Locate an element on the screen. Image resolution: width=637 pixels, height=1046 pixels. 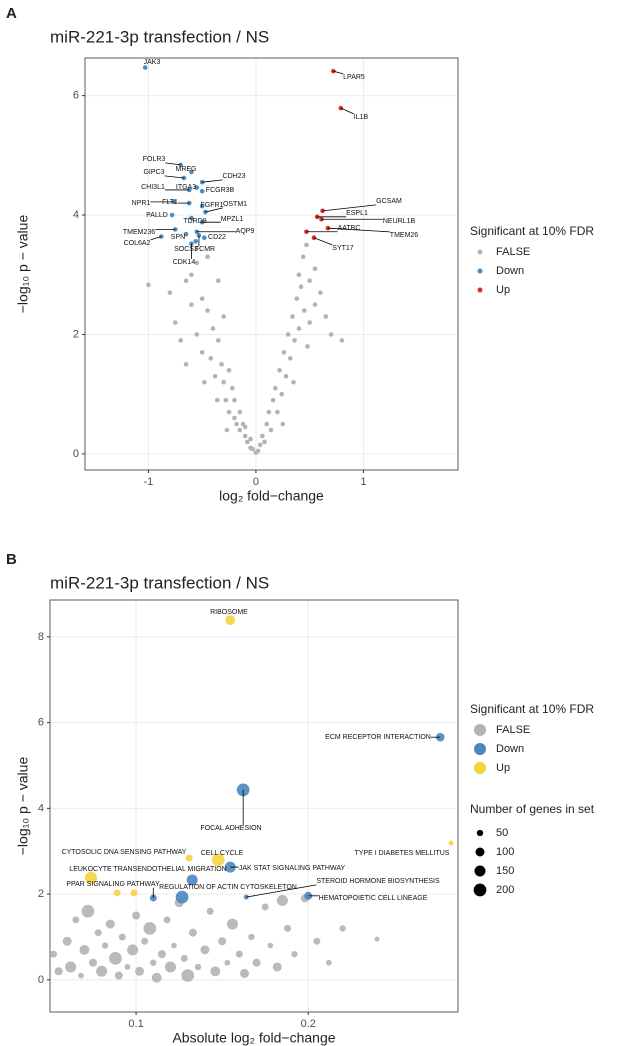
point-label: LPAR5 is located at coordinates (354, 77).